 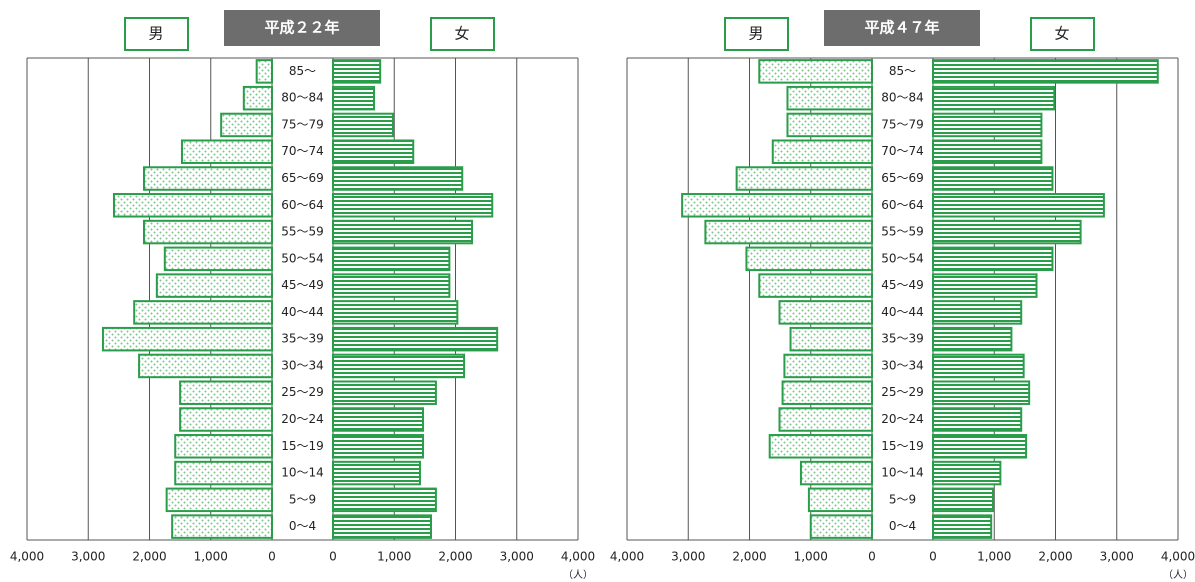 What do you see at coordinates (902, 499) in the screenshot?
I see `category-label: 5～9` at bounding box center [902, 499].